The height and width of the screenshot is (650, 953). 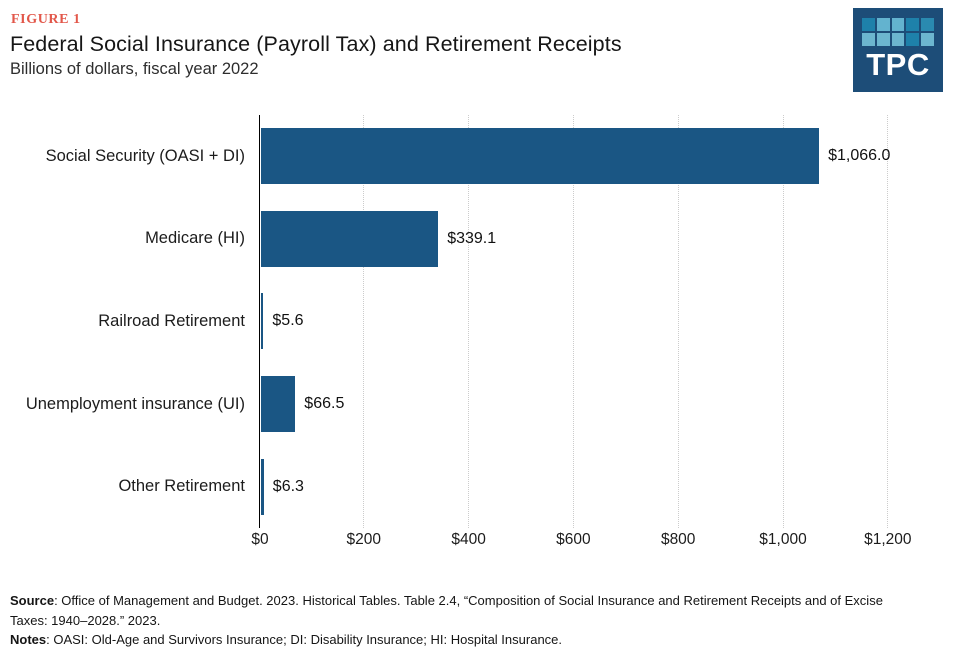 I want to click on category-label: Unemployment insurance (UI), so click(x=135, y=403).